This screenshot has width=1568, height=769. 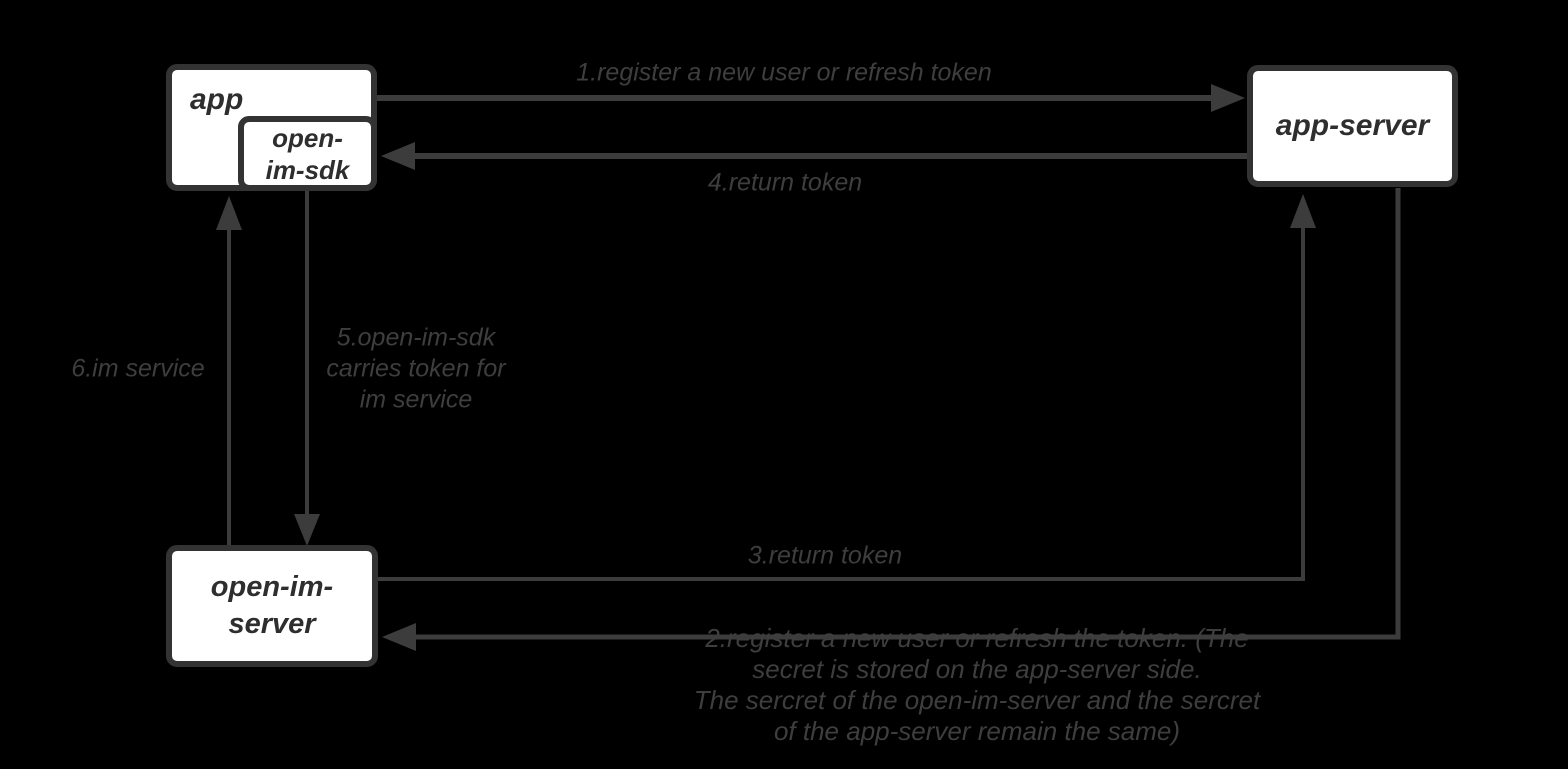 What do you see at coordinates (825, 555) in the screenshot?
I see `edge-3-label: 3.return token` at bounding box center [825, 555].